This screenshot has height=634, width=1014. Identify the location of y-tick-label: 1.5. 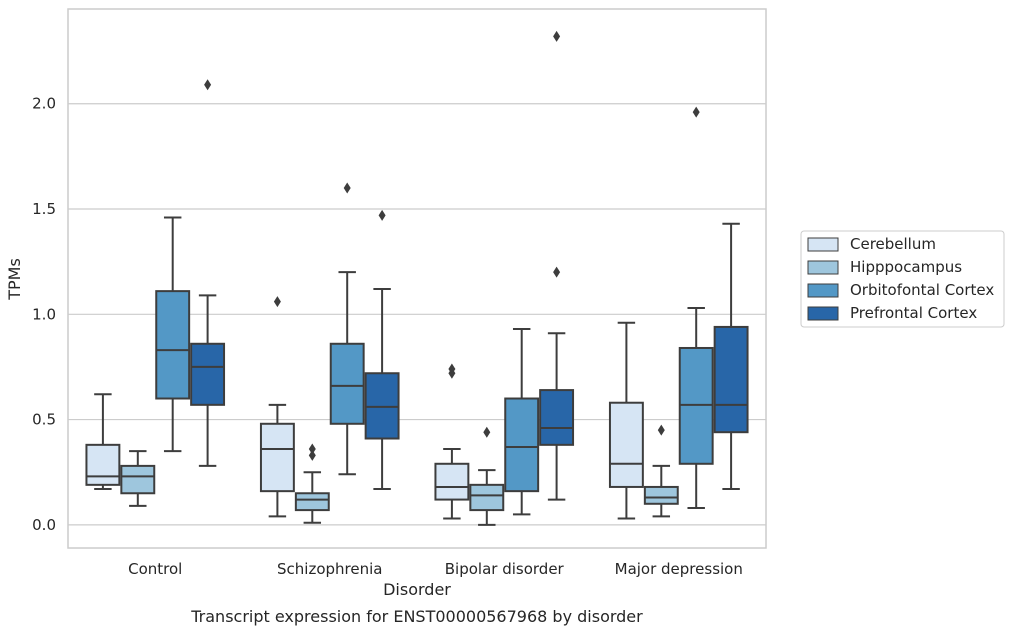
(44, 209).